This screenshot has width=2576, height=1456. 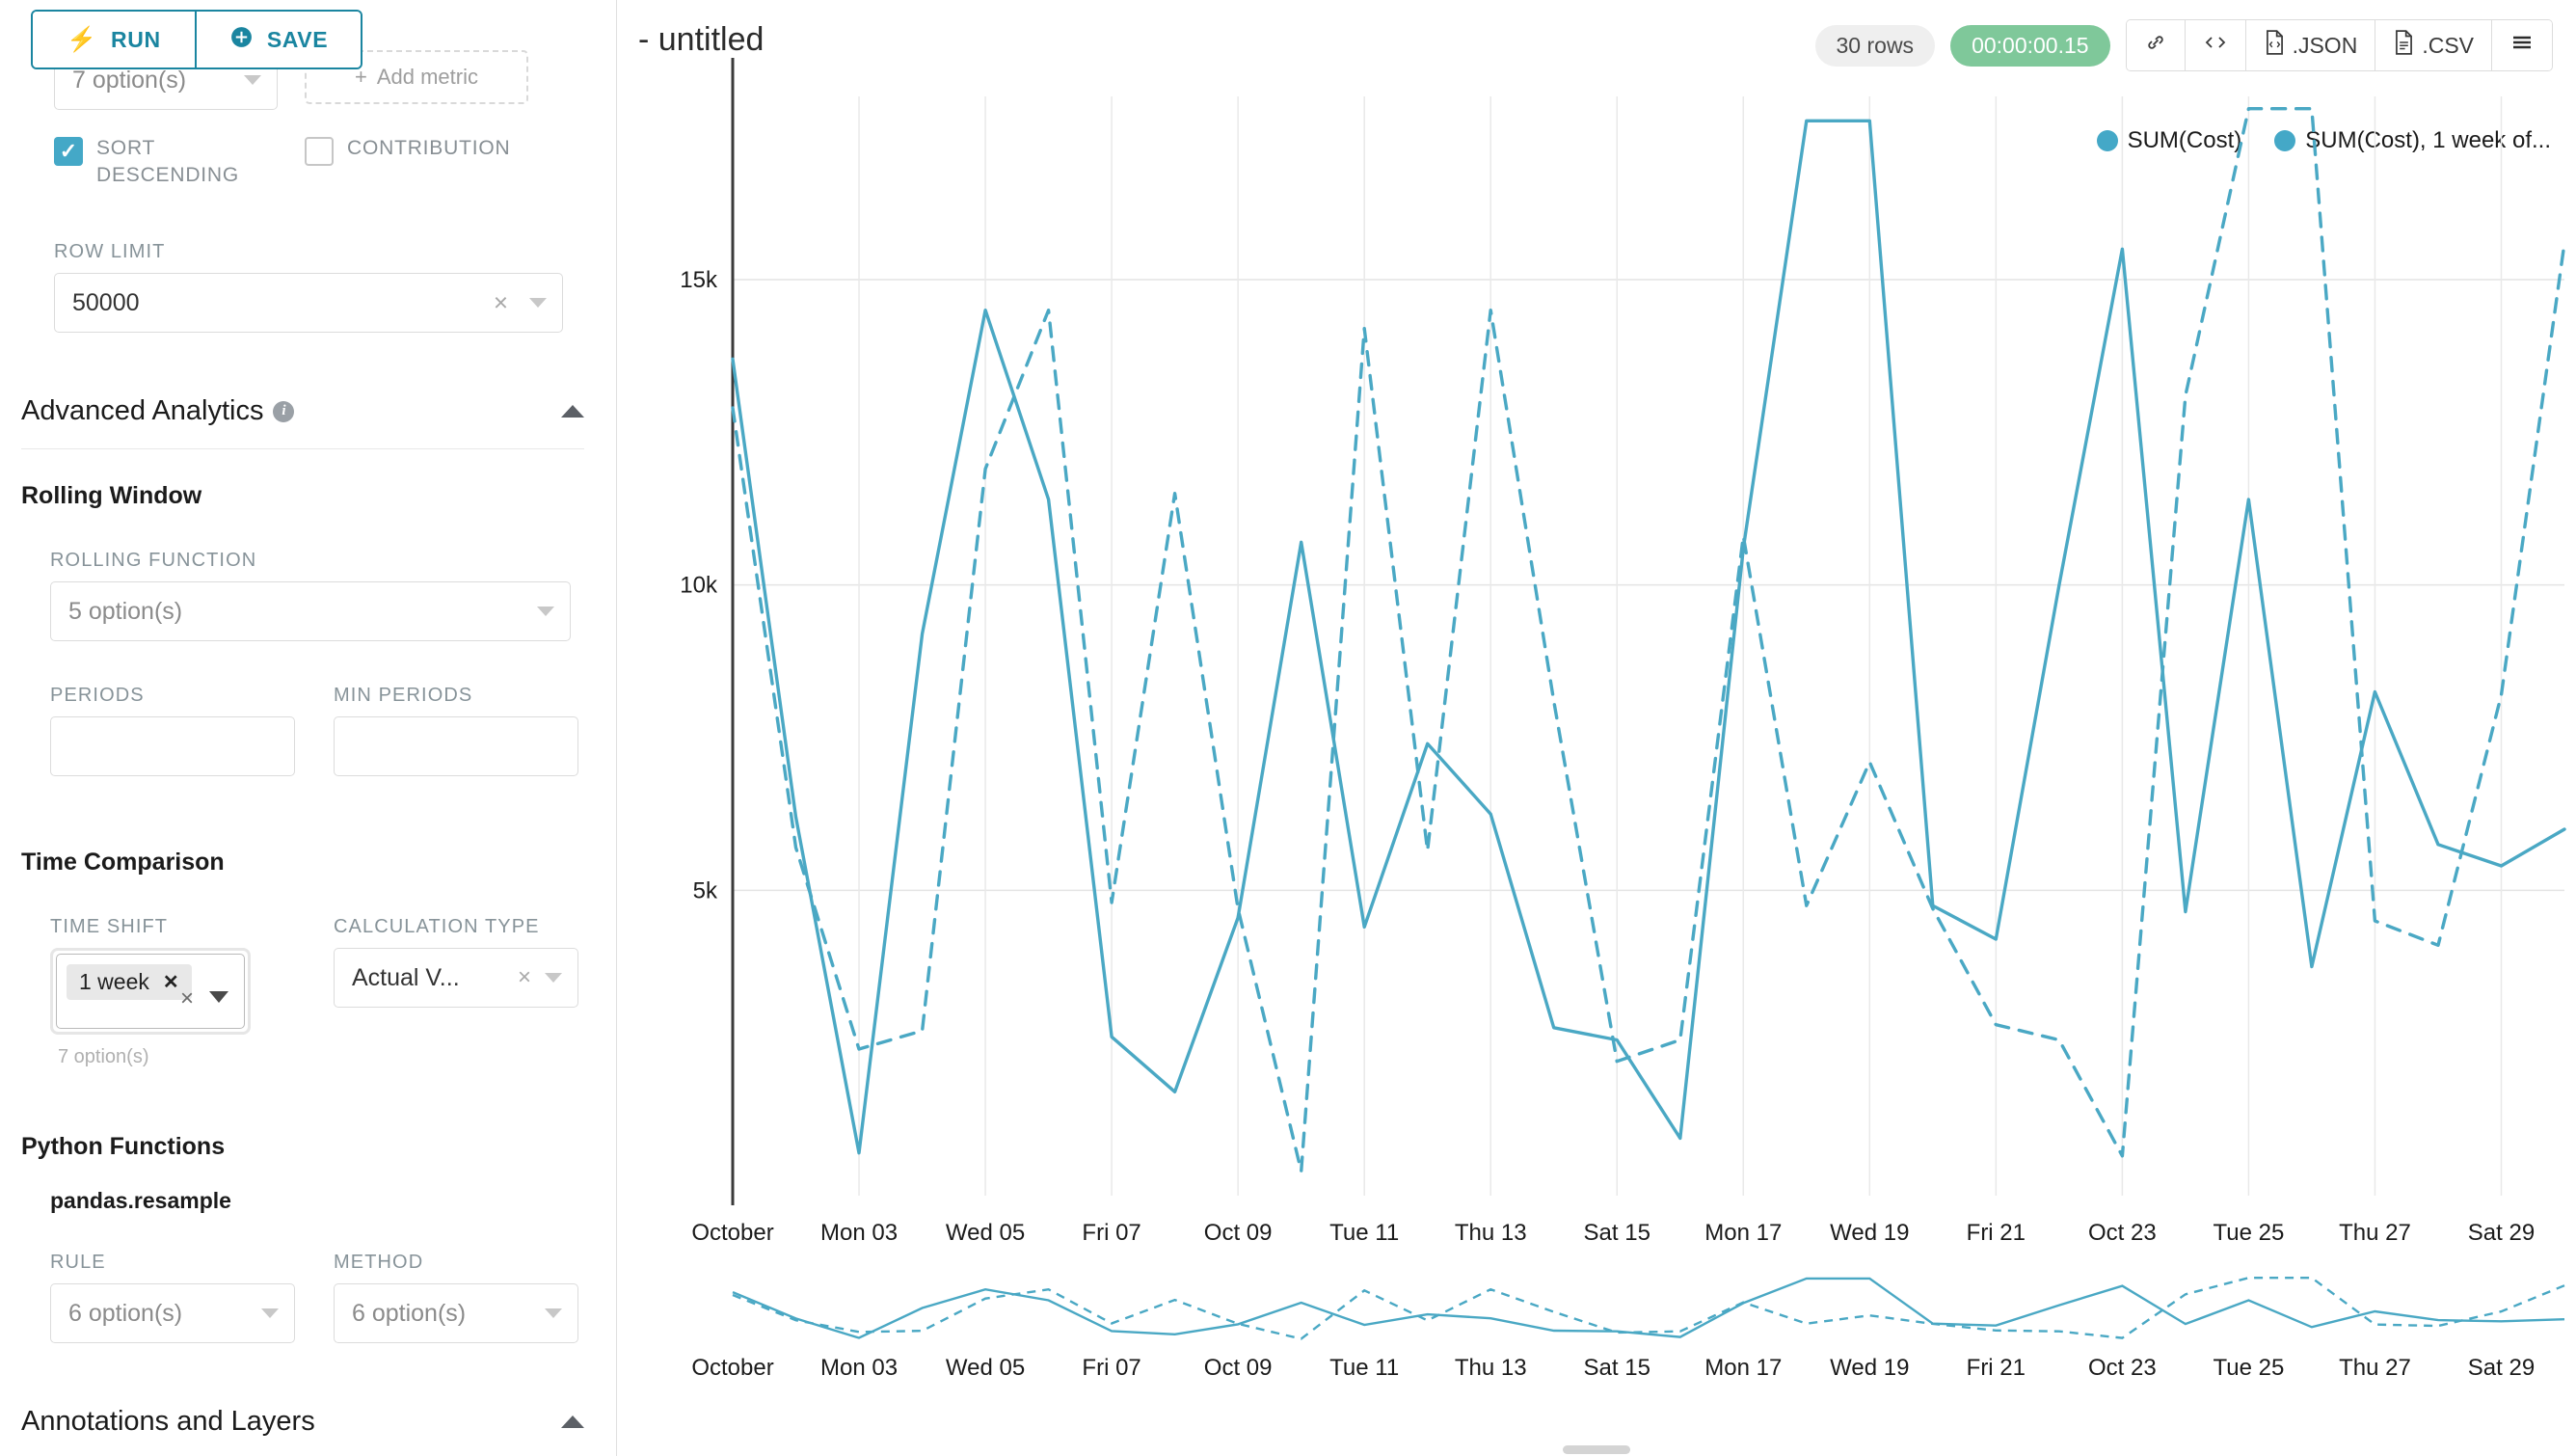 I want to click on checkbox-checked-icon: ✓, so click(x=69, y=151).